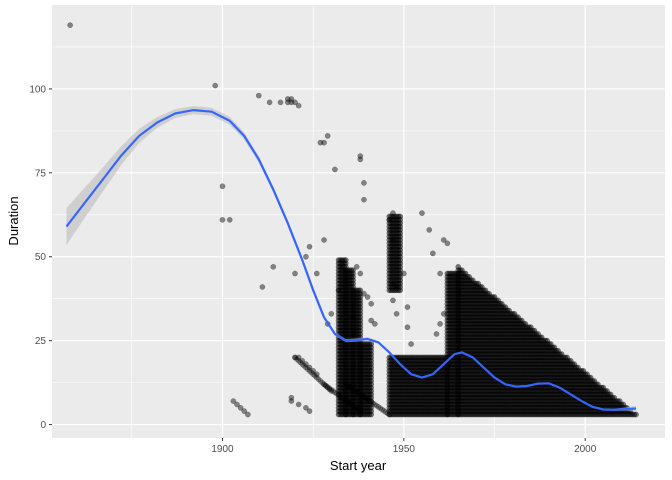  What do you see at coordinates (404, 449) in the screenshot?
I see `x-tick-label: 1950` at bounding box center [404, 449].